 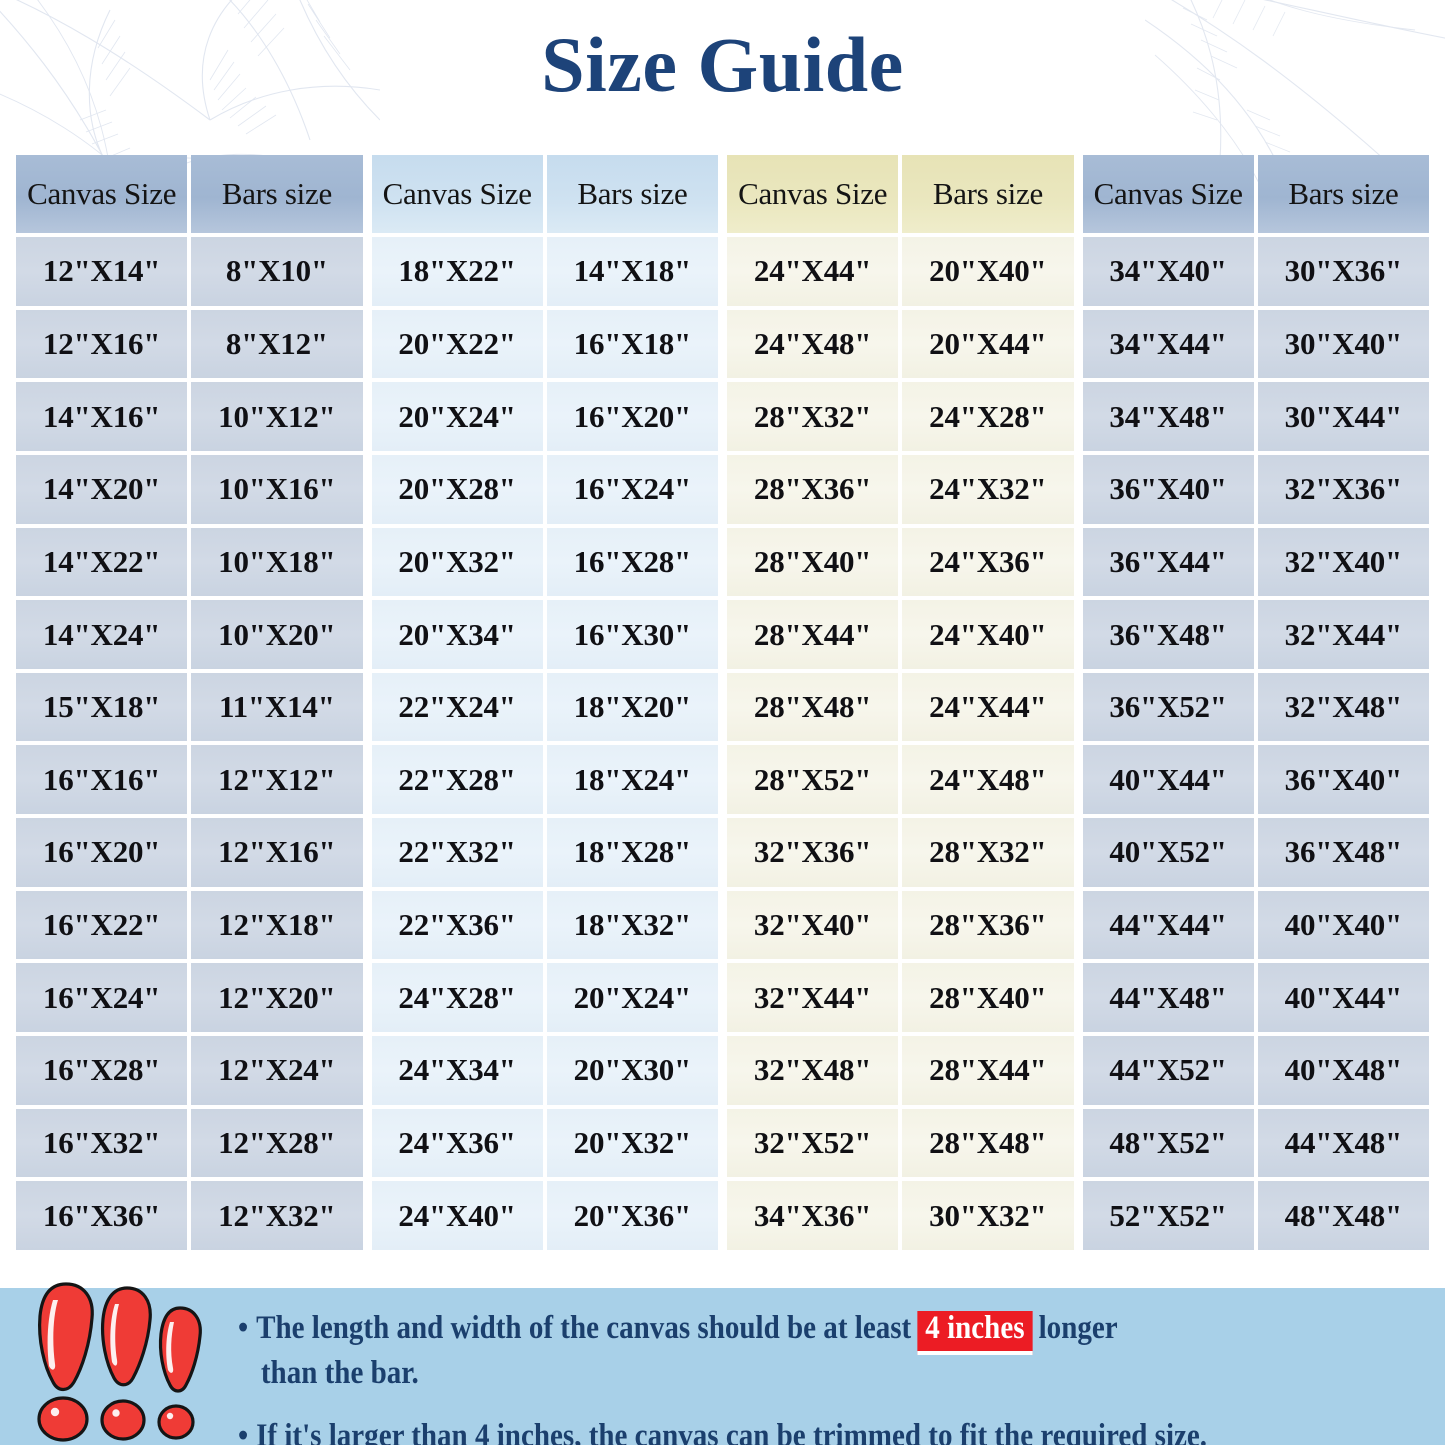 What do you see at coordinates (900, 1143) in the screenshot?
I see `table-row: 32"X52" 28"X48"` at bounding box center [900, 1143].